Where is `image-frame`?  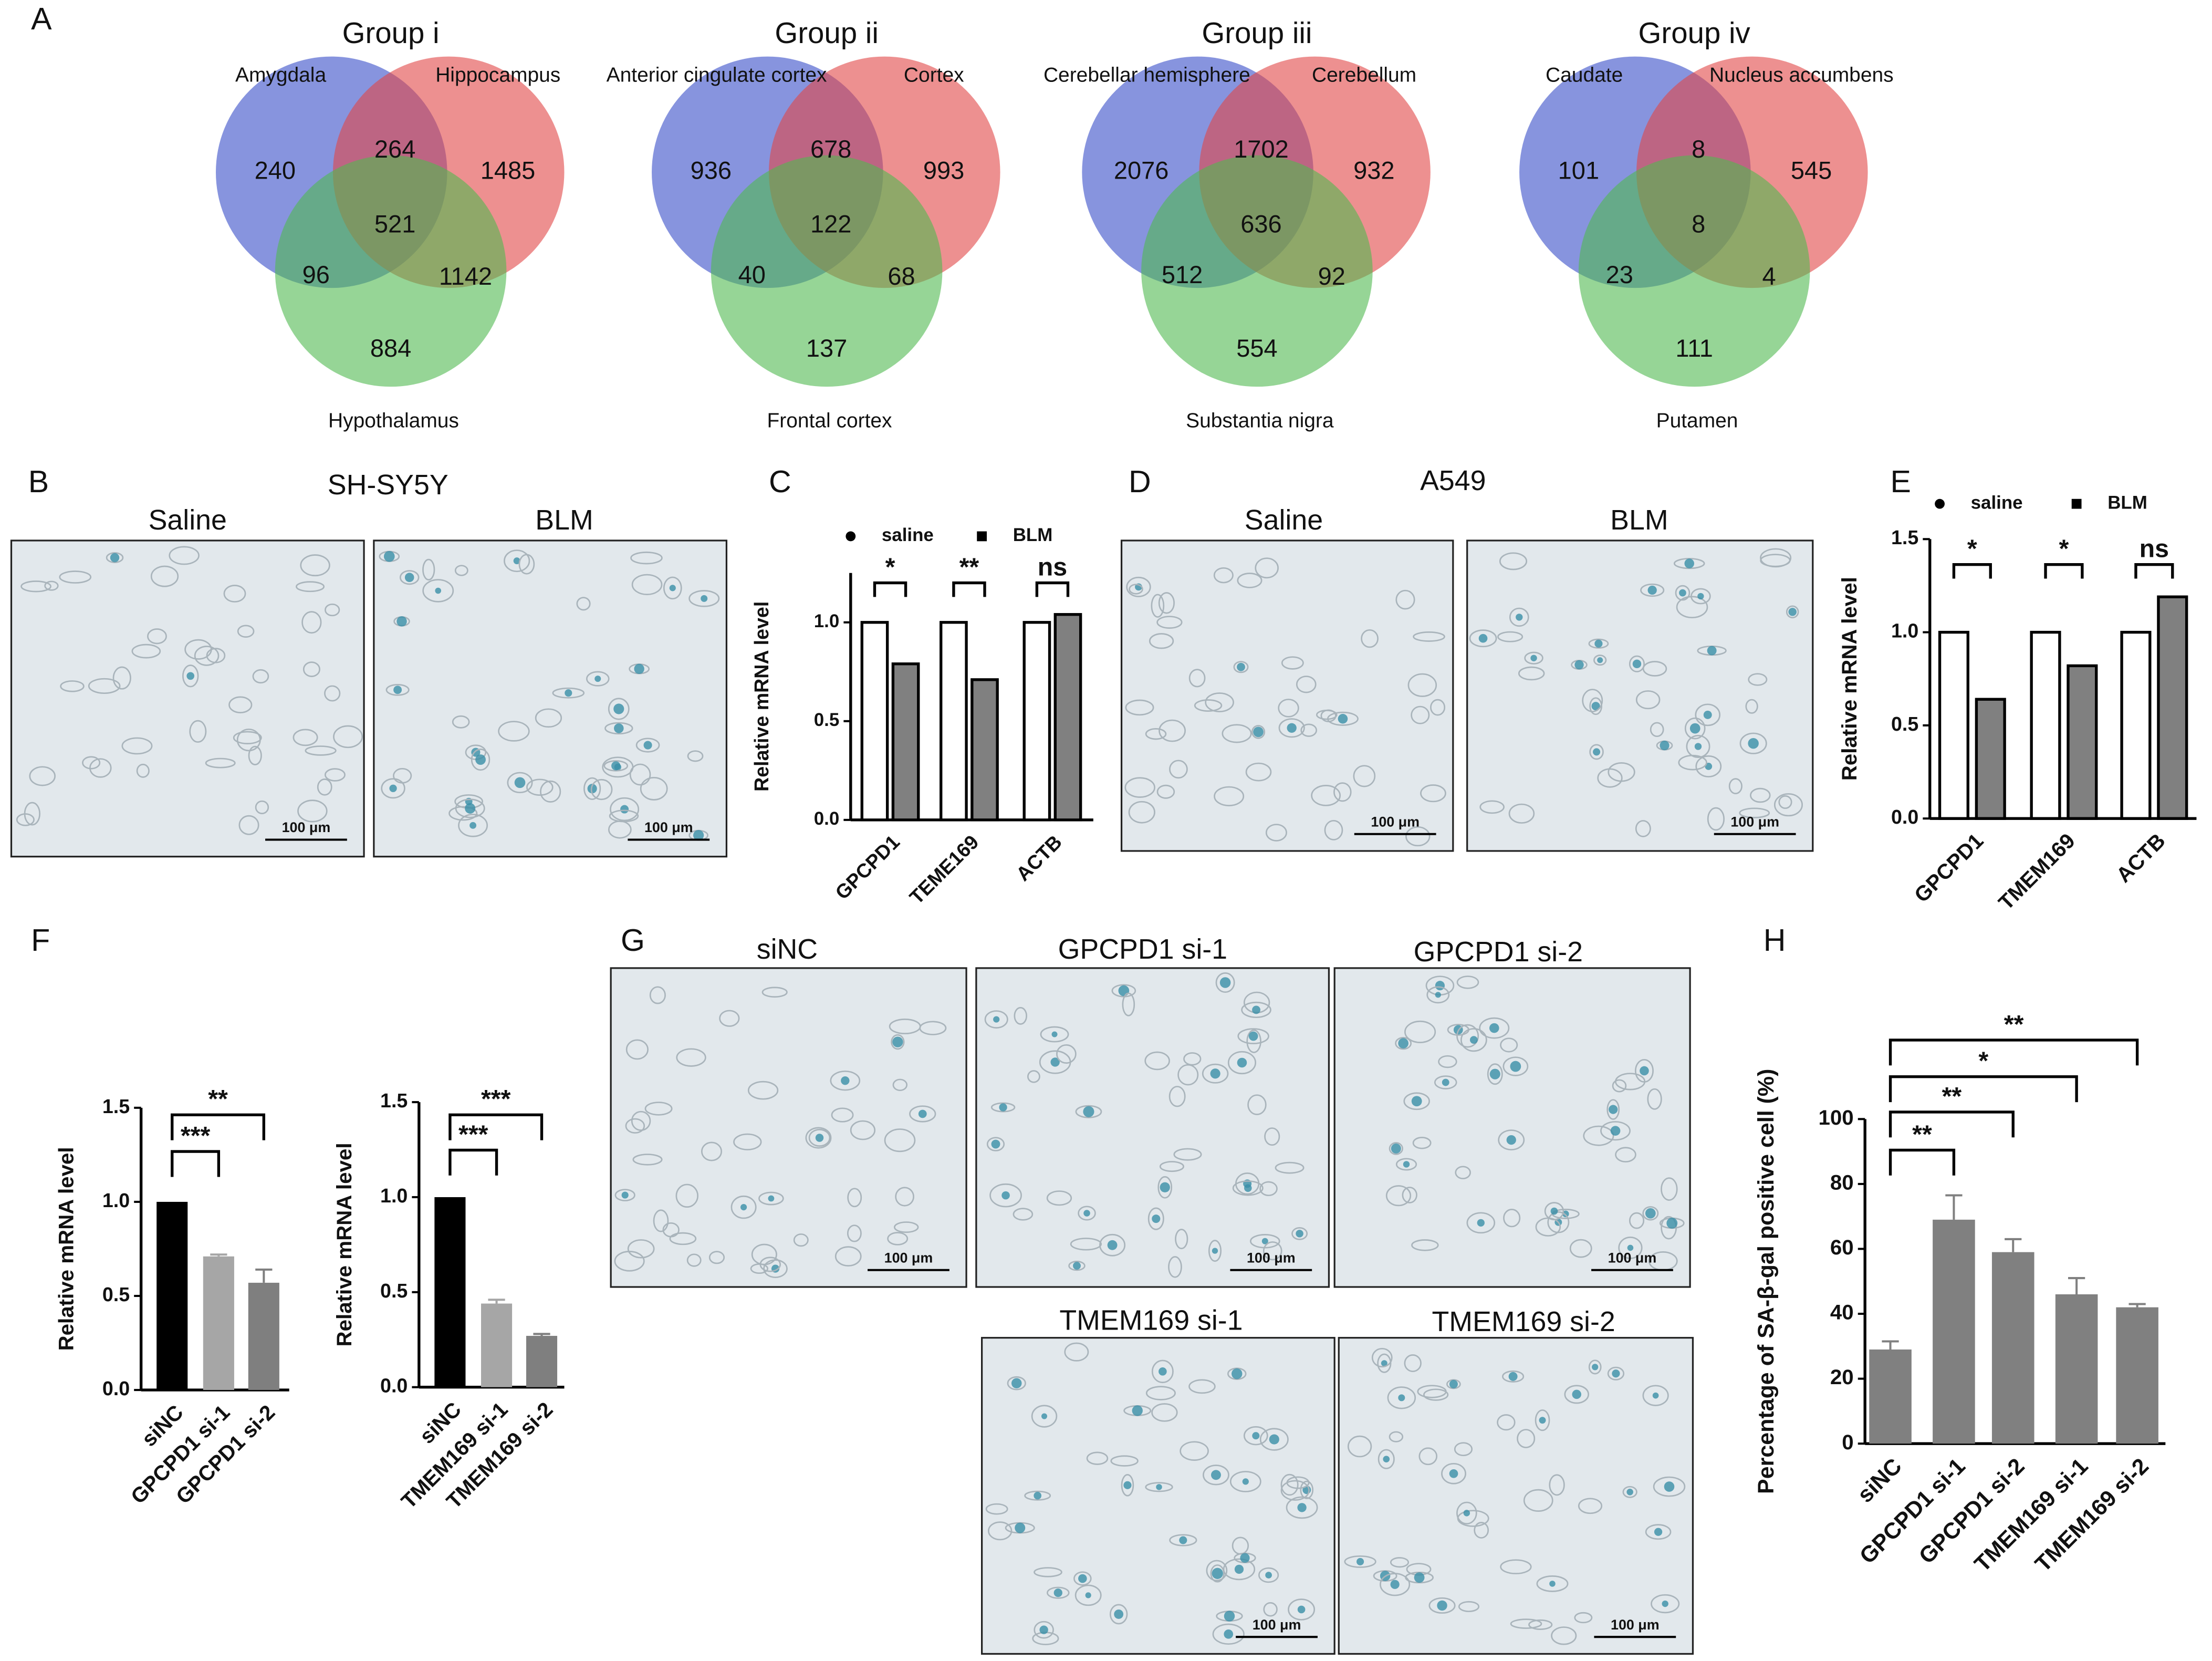
image-frame is located at coordinates (187, 698).